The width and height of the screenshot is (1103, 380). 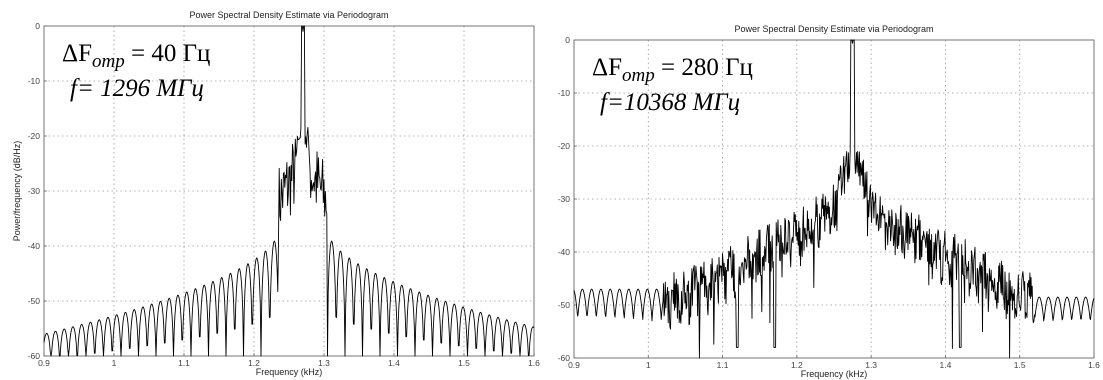 What do you see at coordinates (670, 102) in the screenshot?
I see `annotation-frequency: f=10368 МГц` at bounding box center [670, 102].